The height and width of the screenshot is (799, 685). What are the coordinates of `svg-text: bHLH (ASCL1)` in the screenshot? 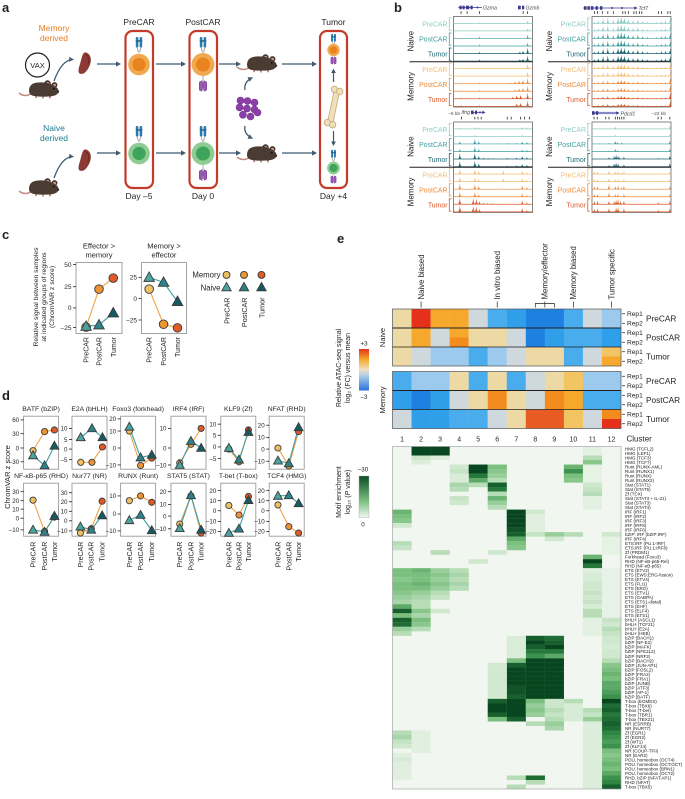 It's located at (640, 620).